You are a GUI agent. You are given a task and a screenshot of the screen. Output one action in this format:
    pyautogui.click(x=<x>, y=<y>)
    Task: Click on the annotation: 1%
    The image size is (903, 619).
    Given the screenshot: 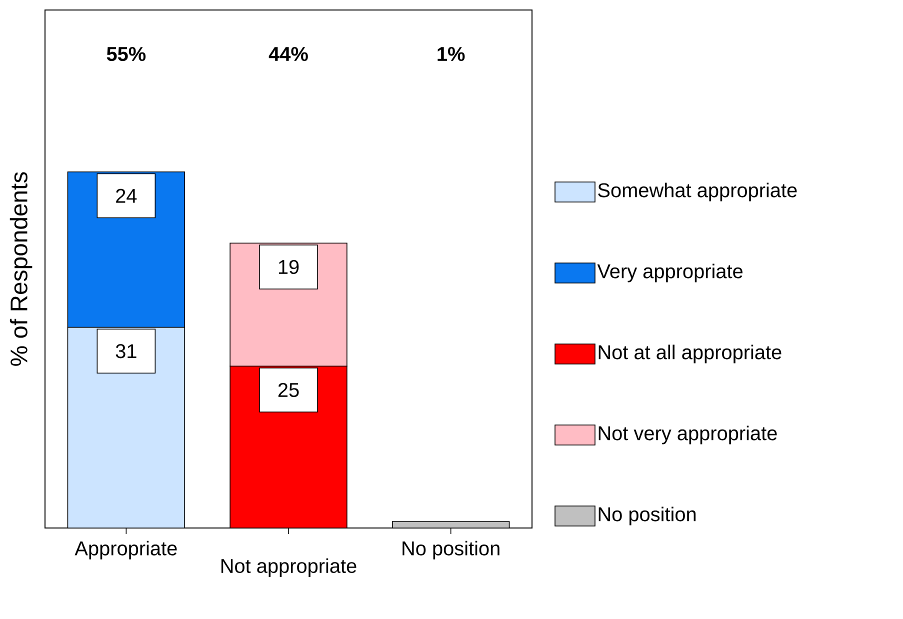 What is the action you would take?
    pyautogui.click(x=451, y=54)
    